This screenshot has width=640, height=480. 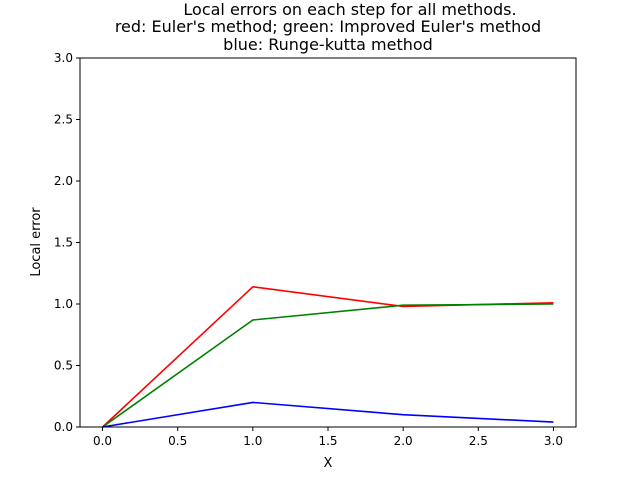 What do you see at coordinates (177, 441) in the screenshot?
I see `x-tick-label: 0.5` at bounding box center [177, 441].